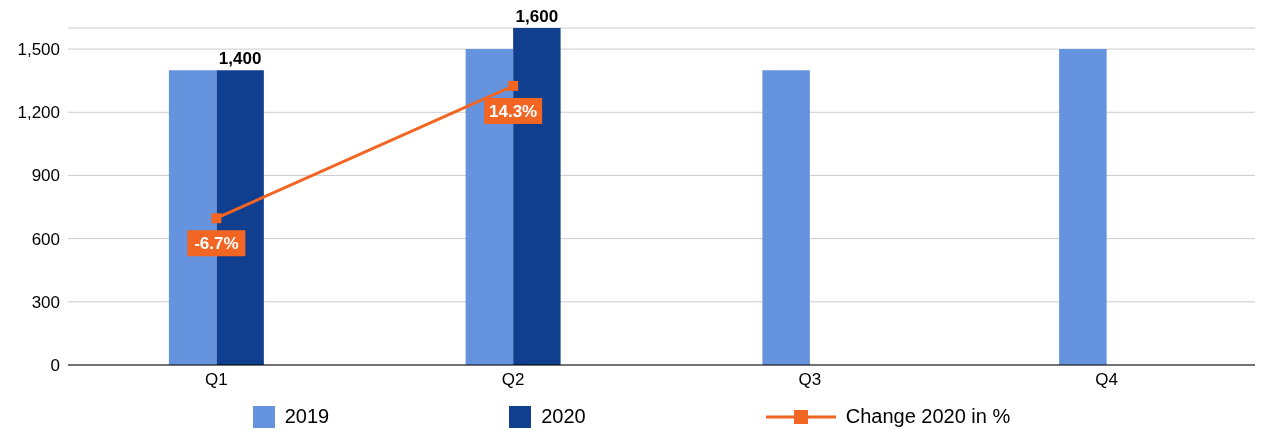 The height and width of the screenshot is (446, 1273). I want to click on data-label: 14.3%, so click(513, 111).